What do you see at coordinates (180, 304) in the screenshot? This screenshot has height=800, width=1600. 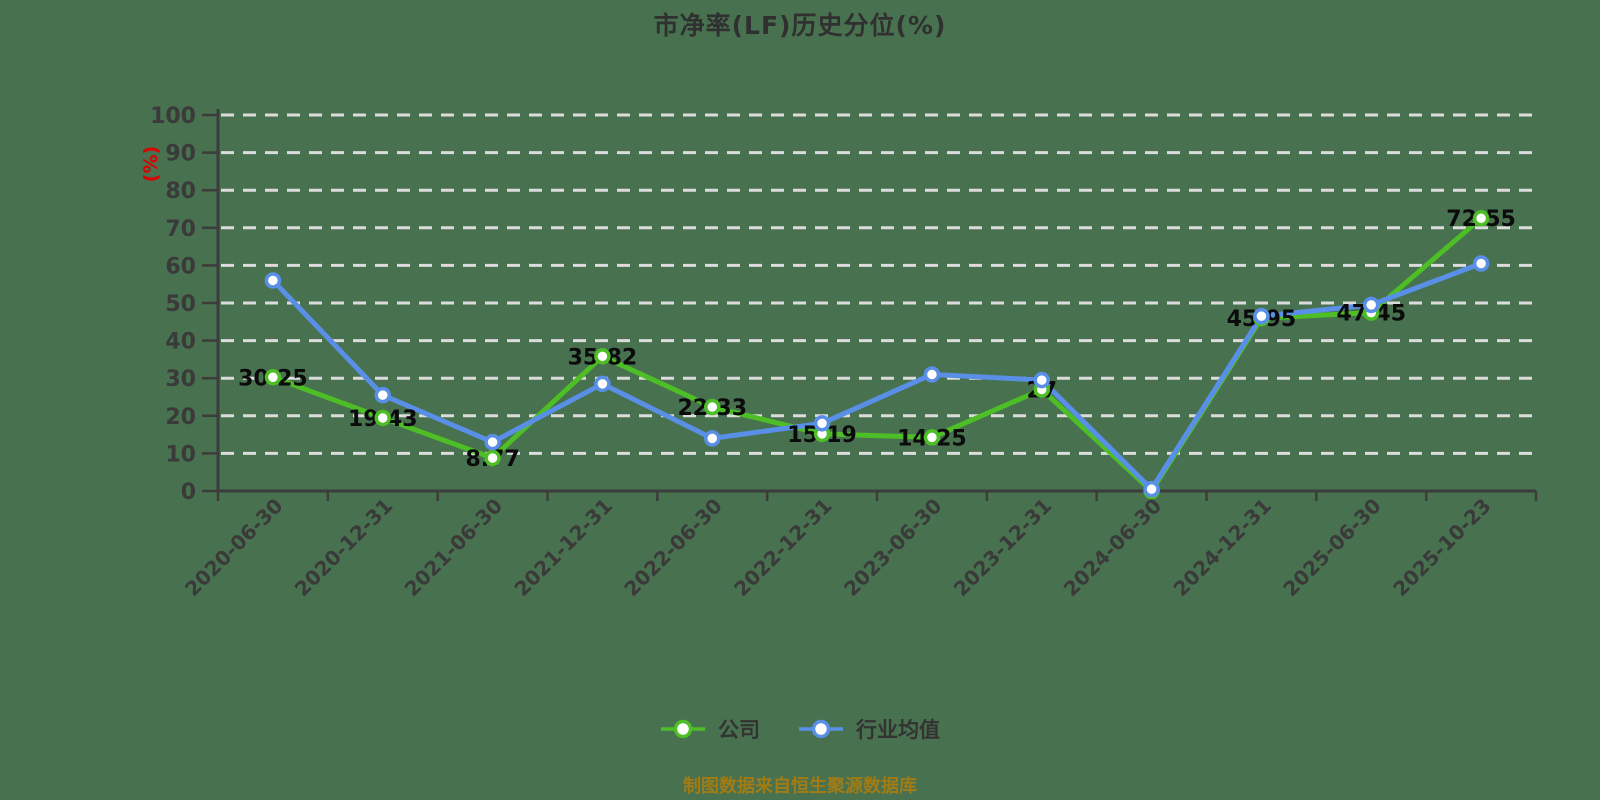 I see `y-tick-label: 50` at bounding box center [180, 304].